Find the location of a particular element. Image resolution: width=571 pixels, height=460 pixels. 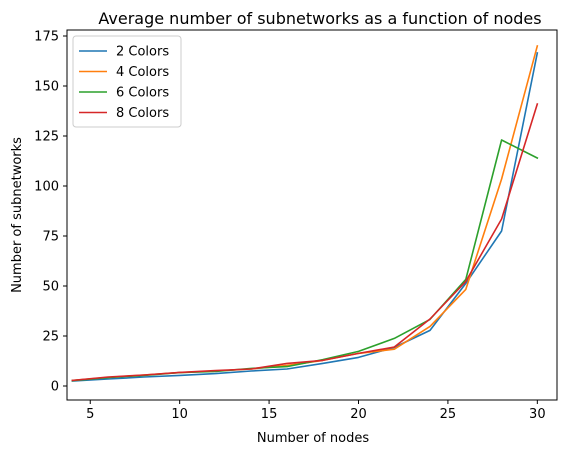

legend-box is located at coordinates (127, 81).